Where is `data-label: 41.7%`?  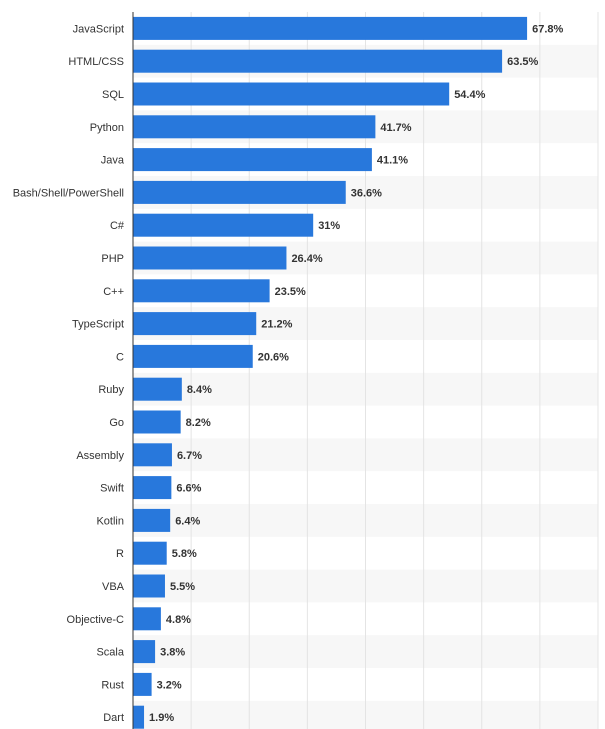 data-label: 41.7% is located at coordinates (395, 128).